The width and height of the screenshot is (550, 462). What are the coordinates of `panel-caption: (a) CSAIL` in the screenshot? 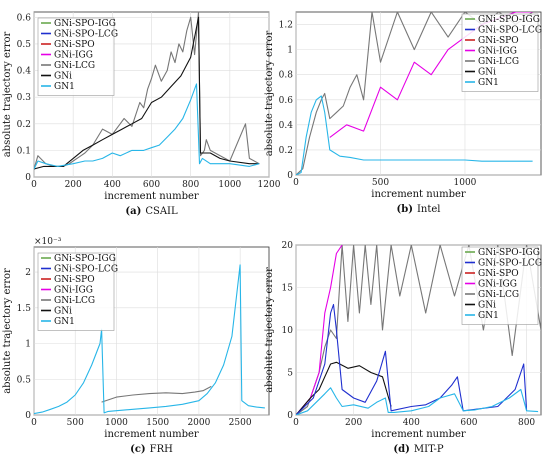 It's located at (151, 211).